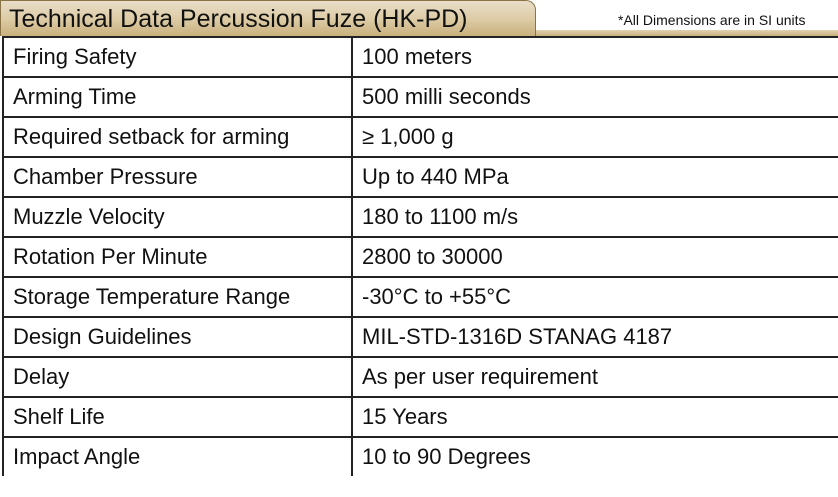 The height and width of the screenshot is (497, 838). What do you see at coordinates (177, 97) in the screenshot?
I see `row-label: Arming Time` at bounding box center [177, 97].